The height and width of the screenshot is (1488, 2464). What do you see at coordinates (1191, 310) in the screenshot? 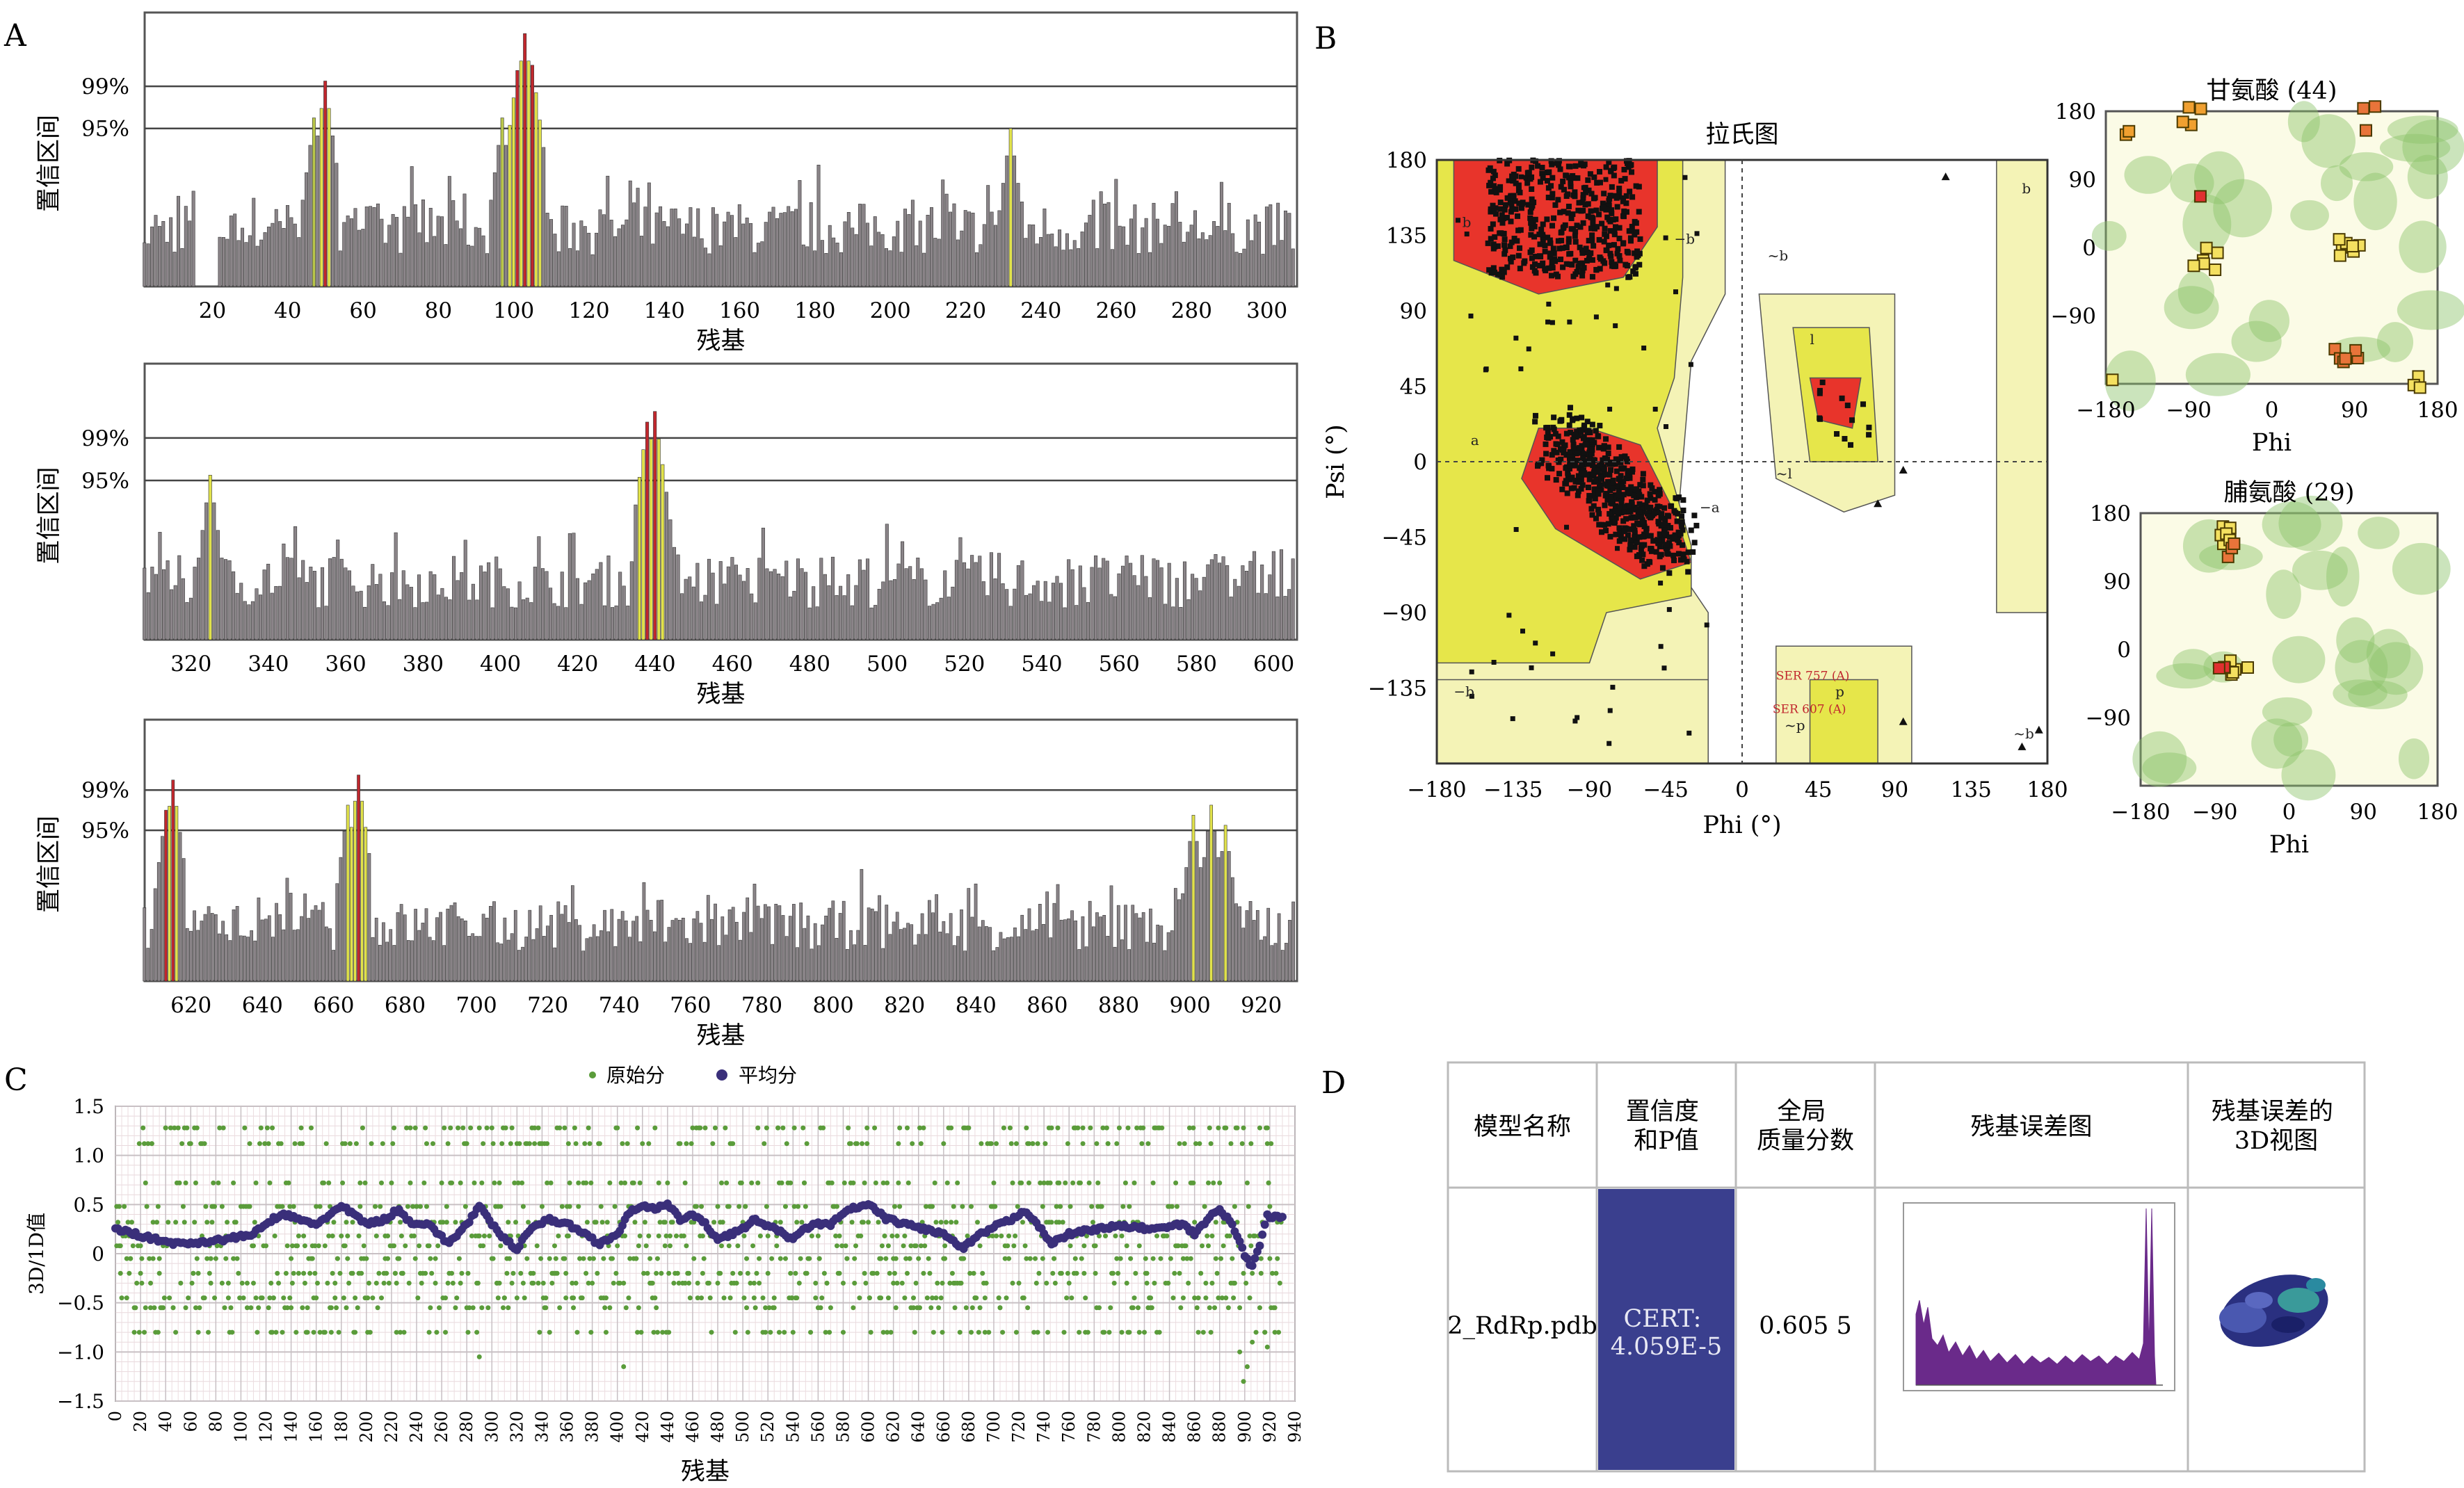
I see `x-tick-label: 280` at bounding box center [1191, 310].